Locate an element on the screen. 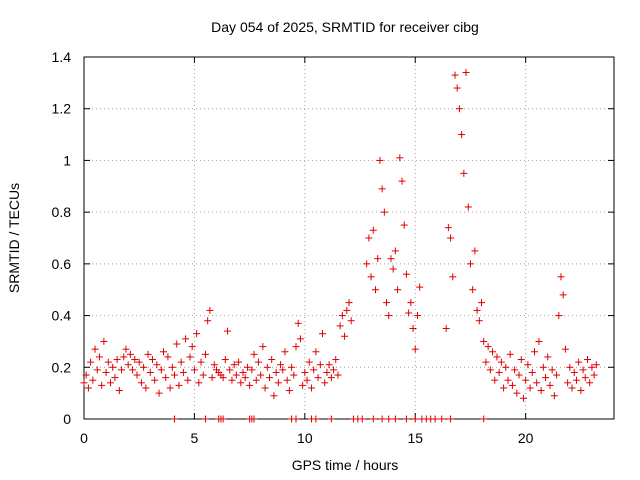  y-tick-label: 0.4 is located at coordinates (62, 316).